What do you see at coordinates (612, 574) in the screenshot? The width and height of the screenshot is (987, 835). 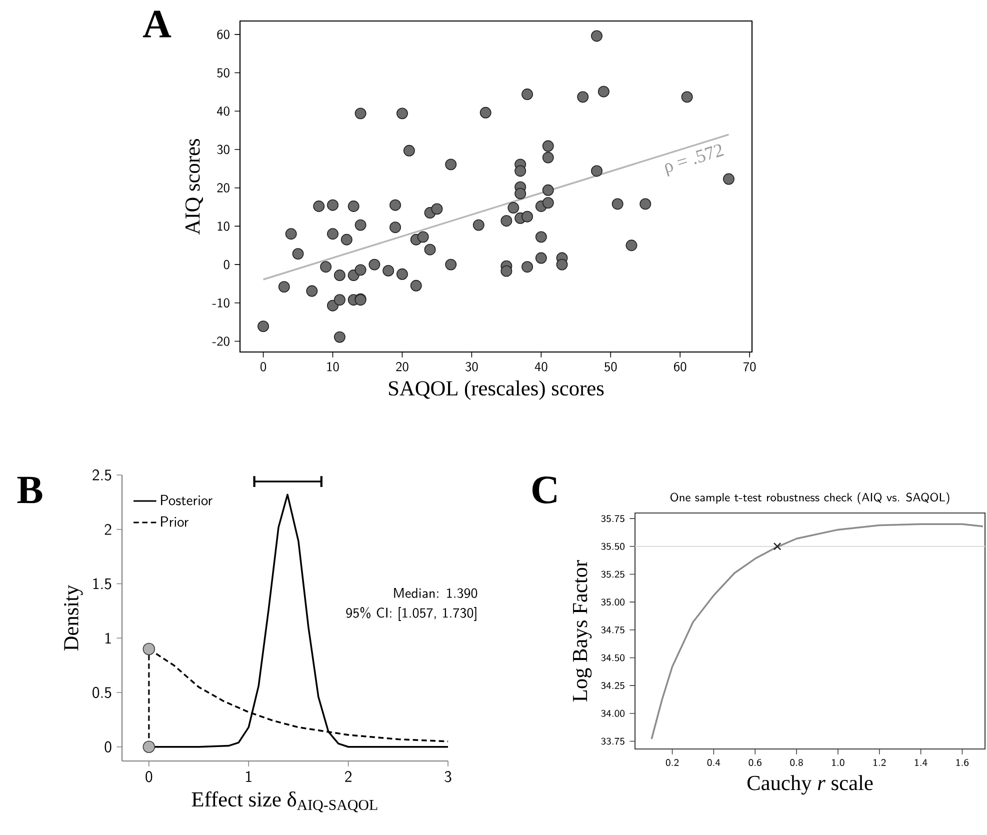 I see `y-tick-label: 35.25` at bounding box center [612, 574].